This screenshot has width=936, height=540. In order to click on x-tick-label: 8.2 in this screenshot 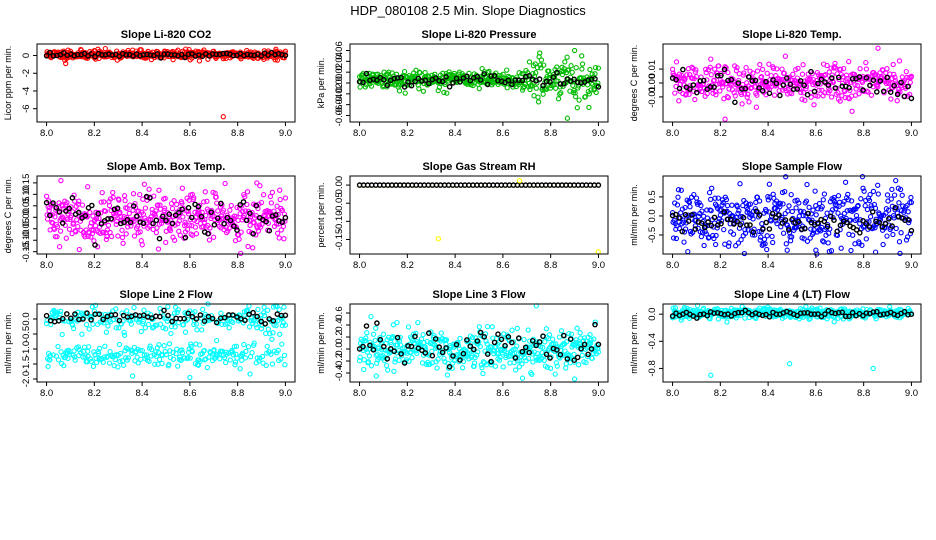, I will do `click(94, 133)`.